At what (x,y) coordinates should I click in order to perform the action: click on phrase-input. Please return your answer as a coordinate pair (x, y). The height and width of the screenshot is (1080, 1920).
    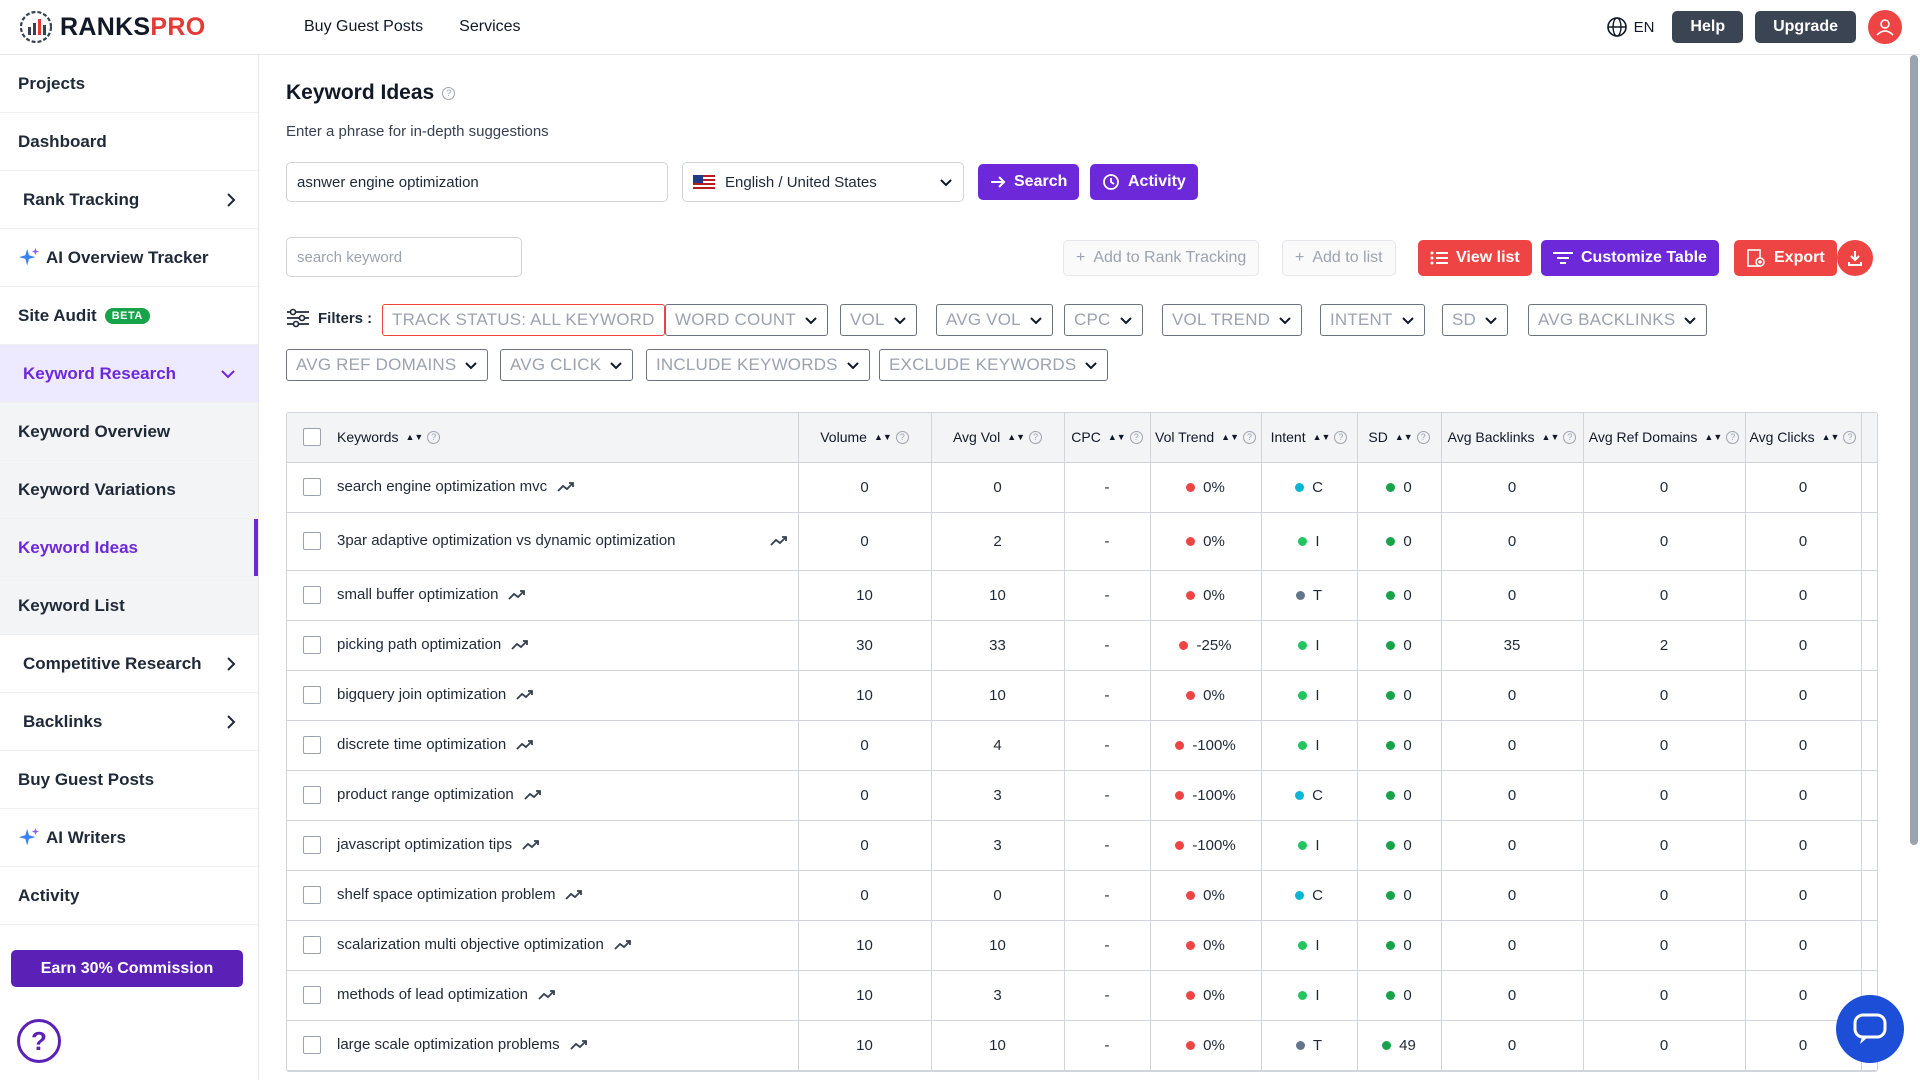
    Looking at the image, I should click on (477, 182).